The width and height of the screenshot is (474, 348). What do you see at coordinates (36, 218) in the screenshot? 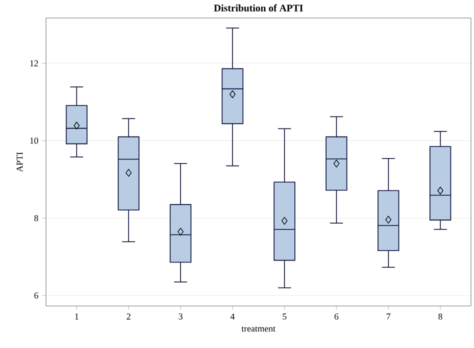
I see `y-tick-label: 8` at bounding box center [36, 218].